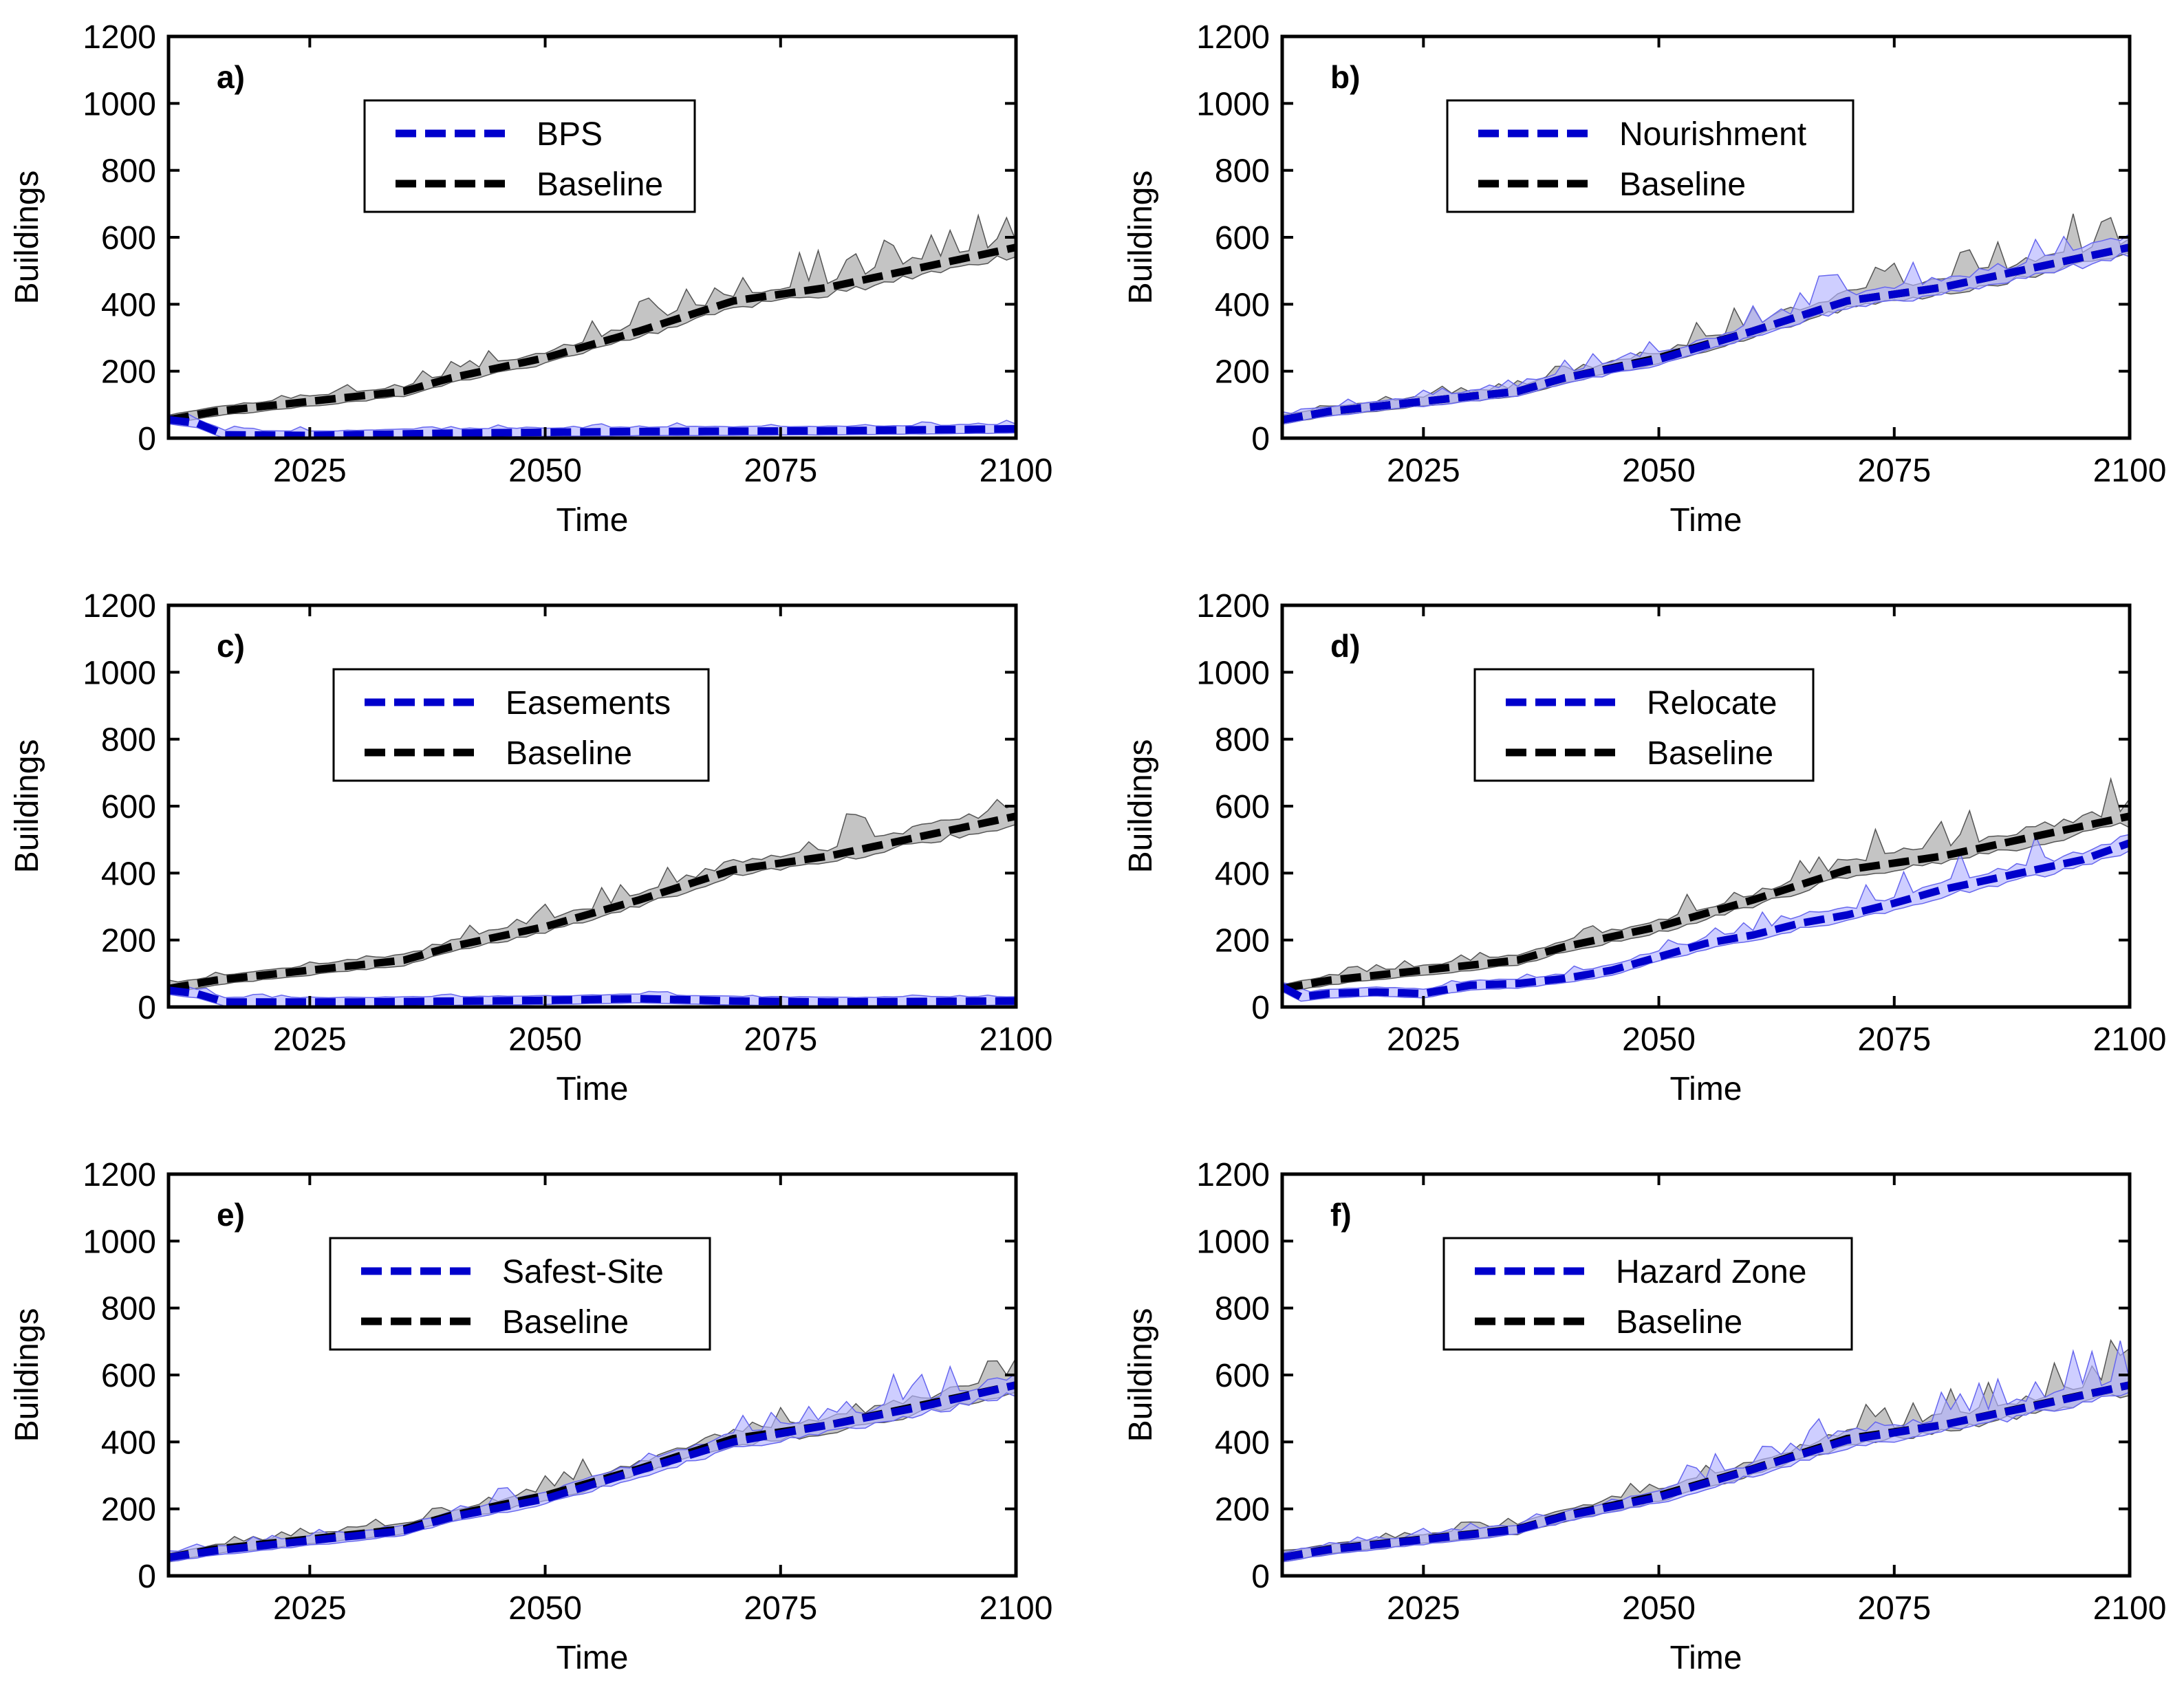  What do you see at coordinates (1345, 77) in the screenshot?
I see `panel-label: b)` at bounding box center [1345, 77].